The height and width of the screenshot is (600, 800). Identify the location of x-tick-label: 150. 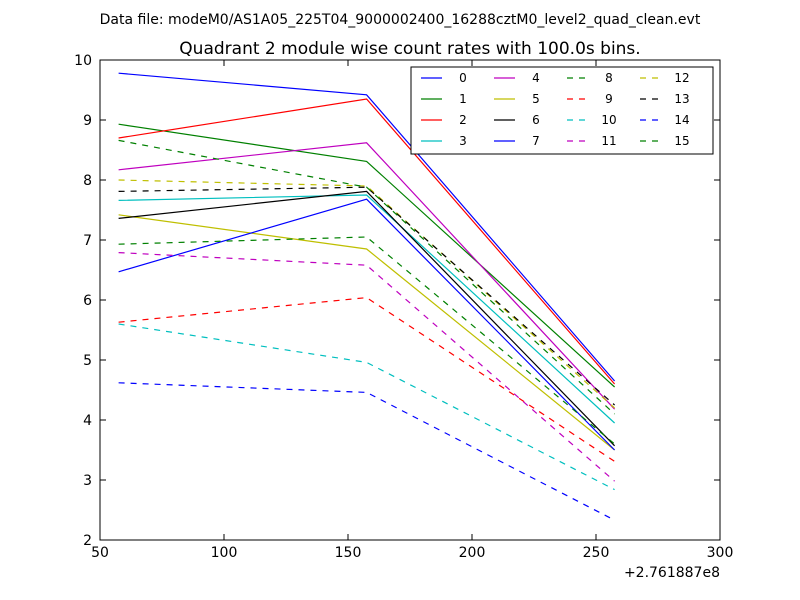
(348, 553).